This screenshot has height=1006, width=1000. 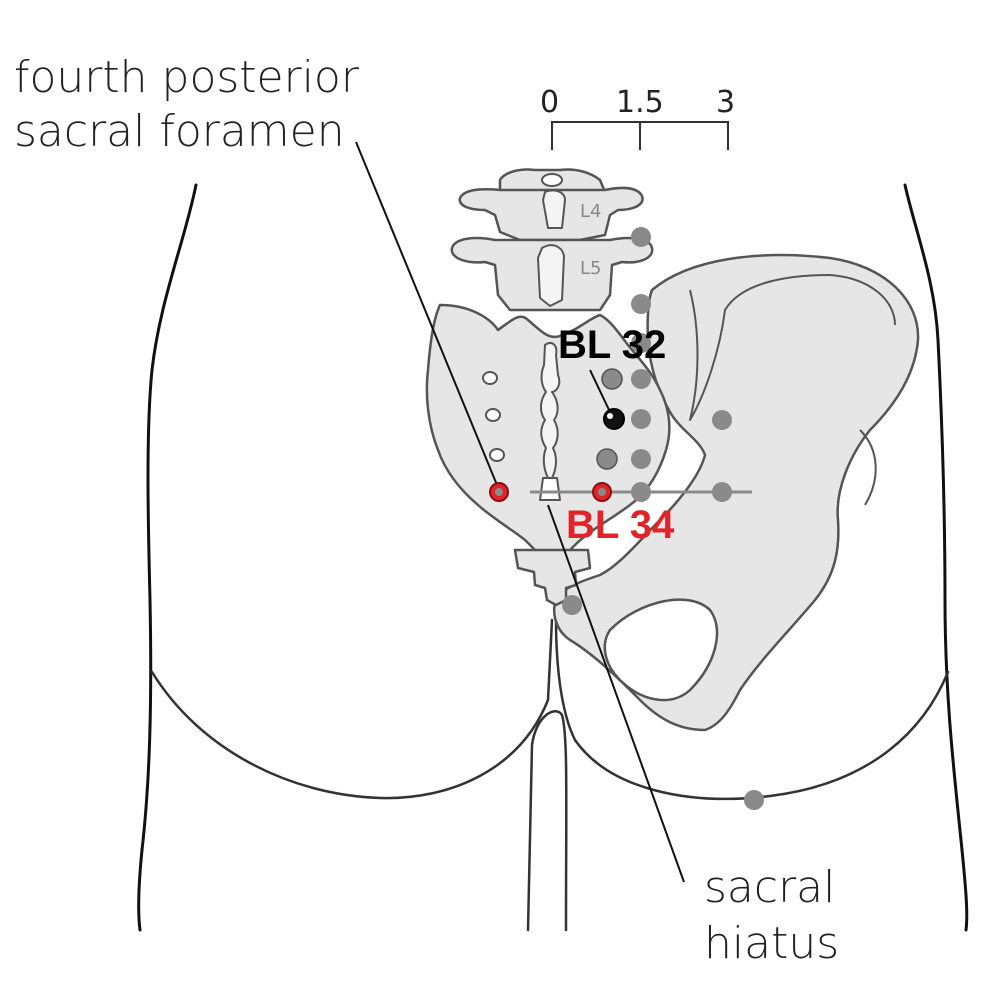 I want to click on scale-tick-3: 3, so click(x=725, y=102).